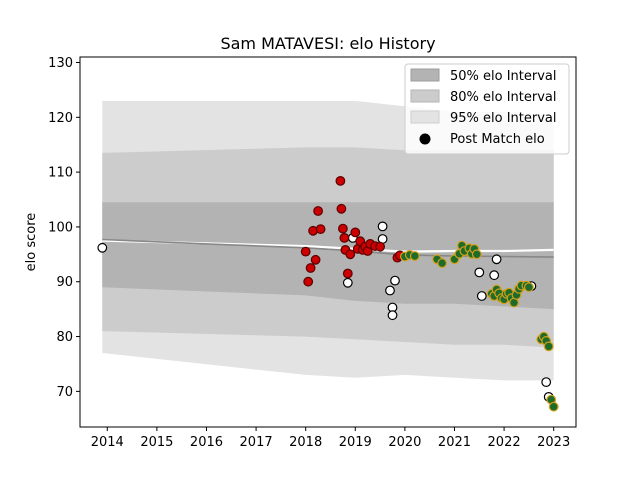  What do you see at coordinates (64, 282) in the screenshot?
I see `y-tick-label: 90` at bounding box center [64, 282].